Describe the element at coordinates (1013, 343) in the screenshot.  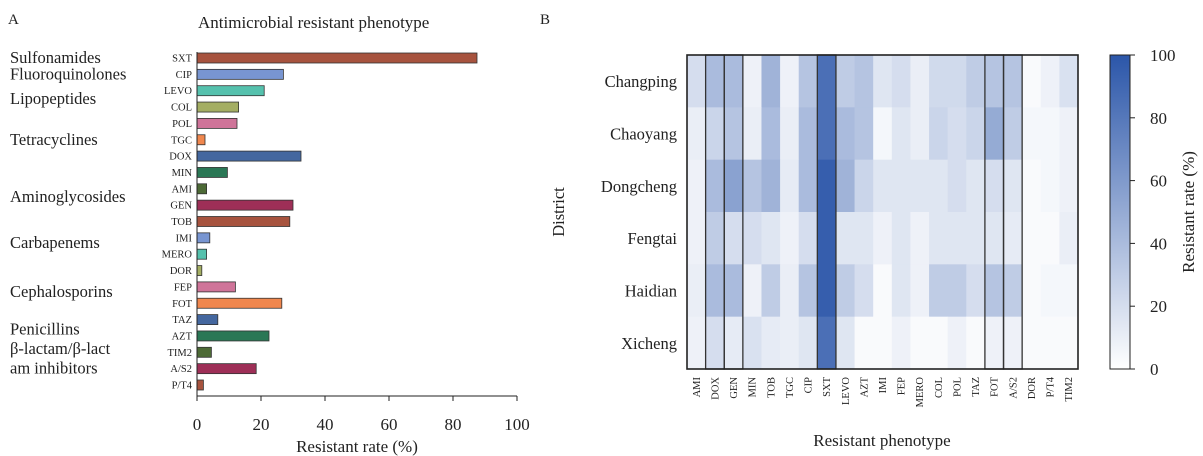
I see `cell-xicheng-a-s2` at that location.